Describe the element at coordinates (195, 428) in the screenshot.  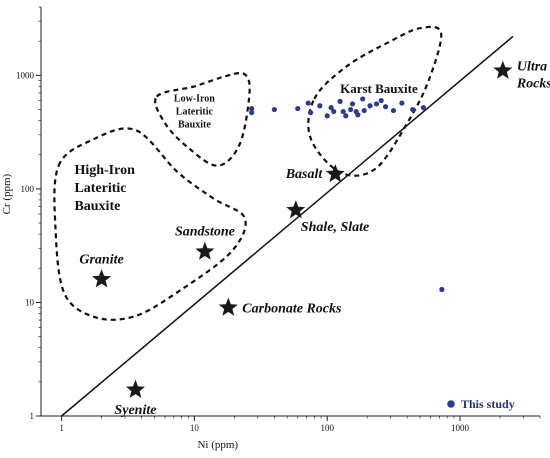
I see `x-tick-label: 10` at that location.